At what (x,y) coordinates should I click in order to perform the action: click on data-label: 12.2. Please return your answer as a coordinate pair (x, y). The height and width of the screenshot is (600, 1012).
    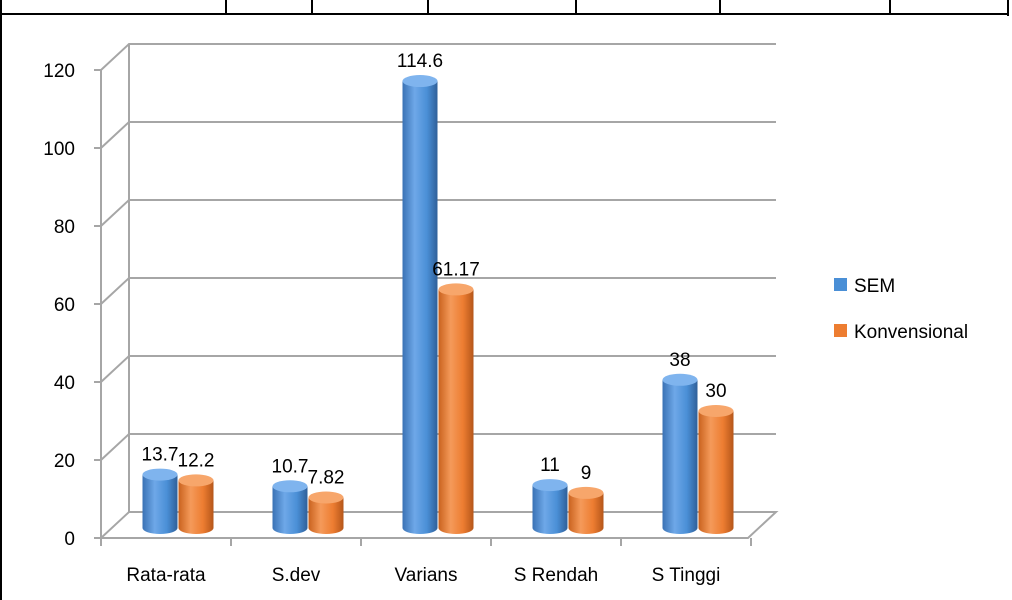
    Looking at the image, I should click on (196, 460).